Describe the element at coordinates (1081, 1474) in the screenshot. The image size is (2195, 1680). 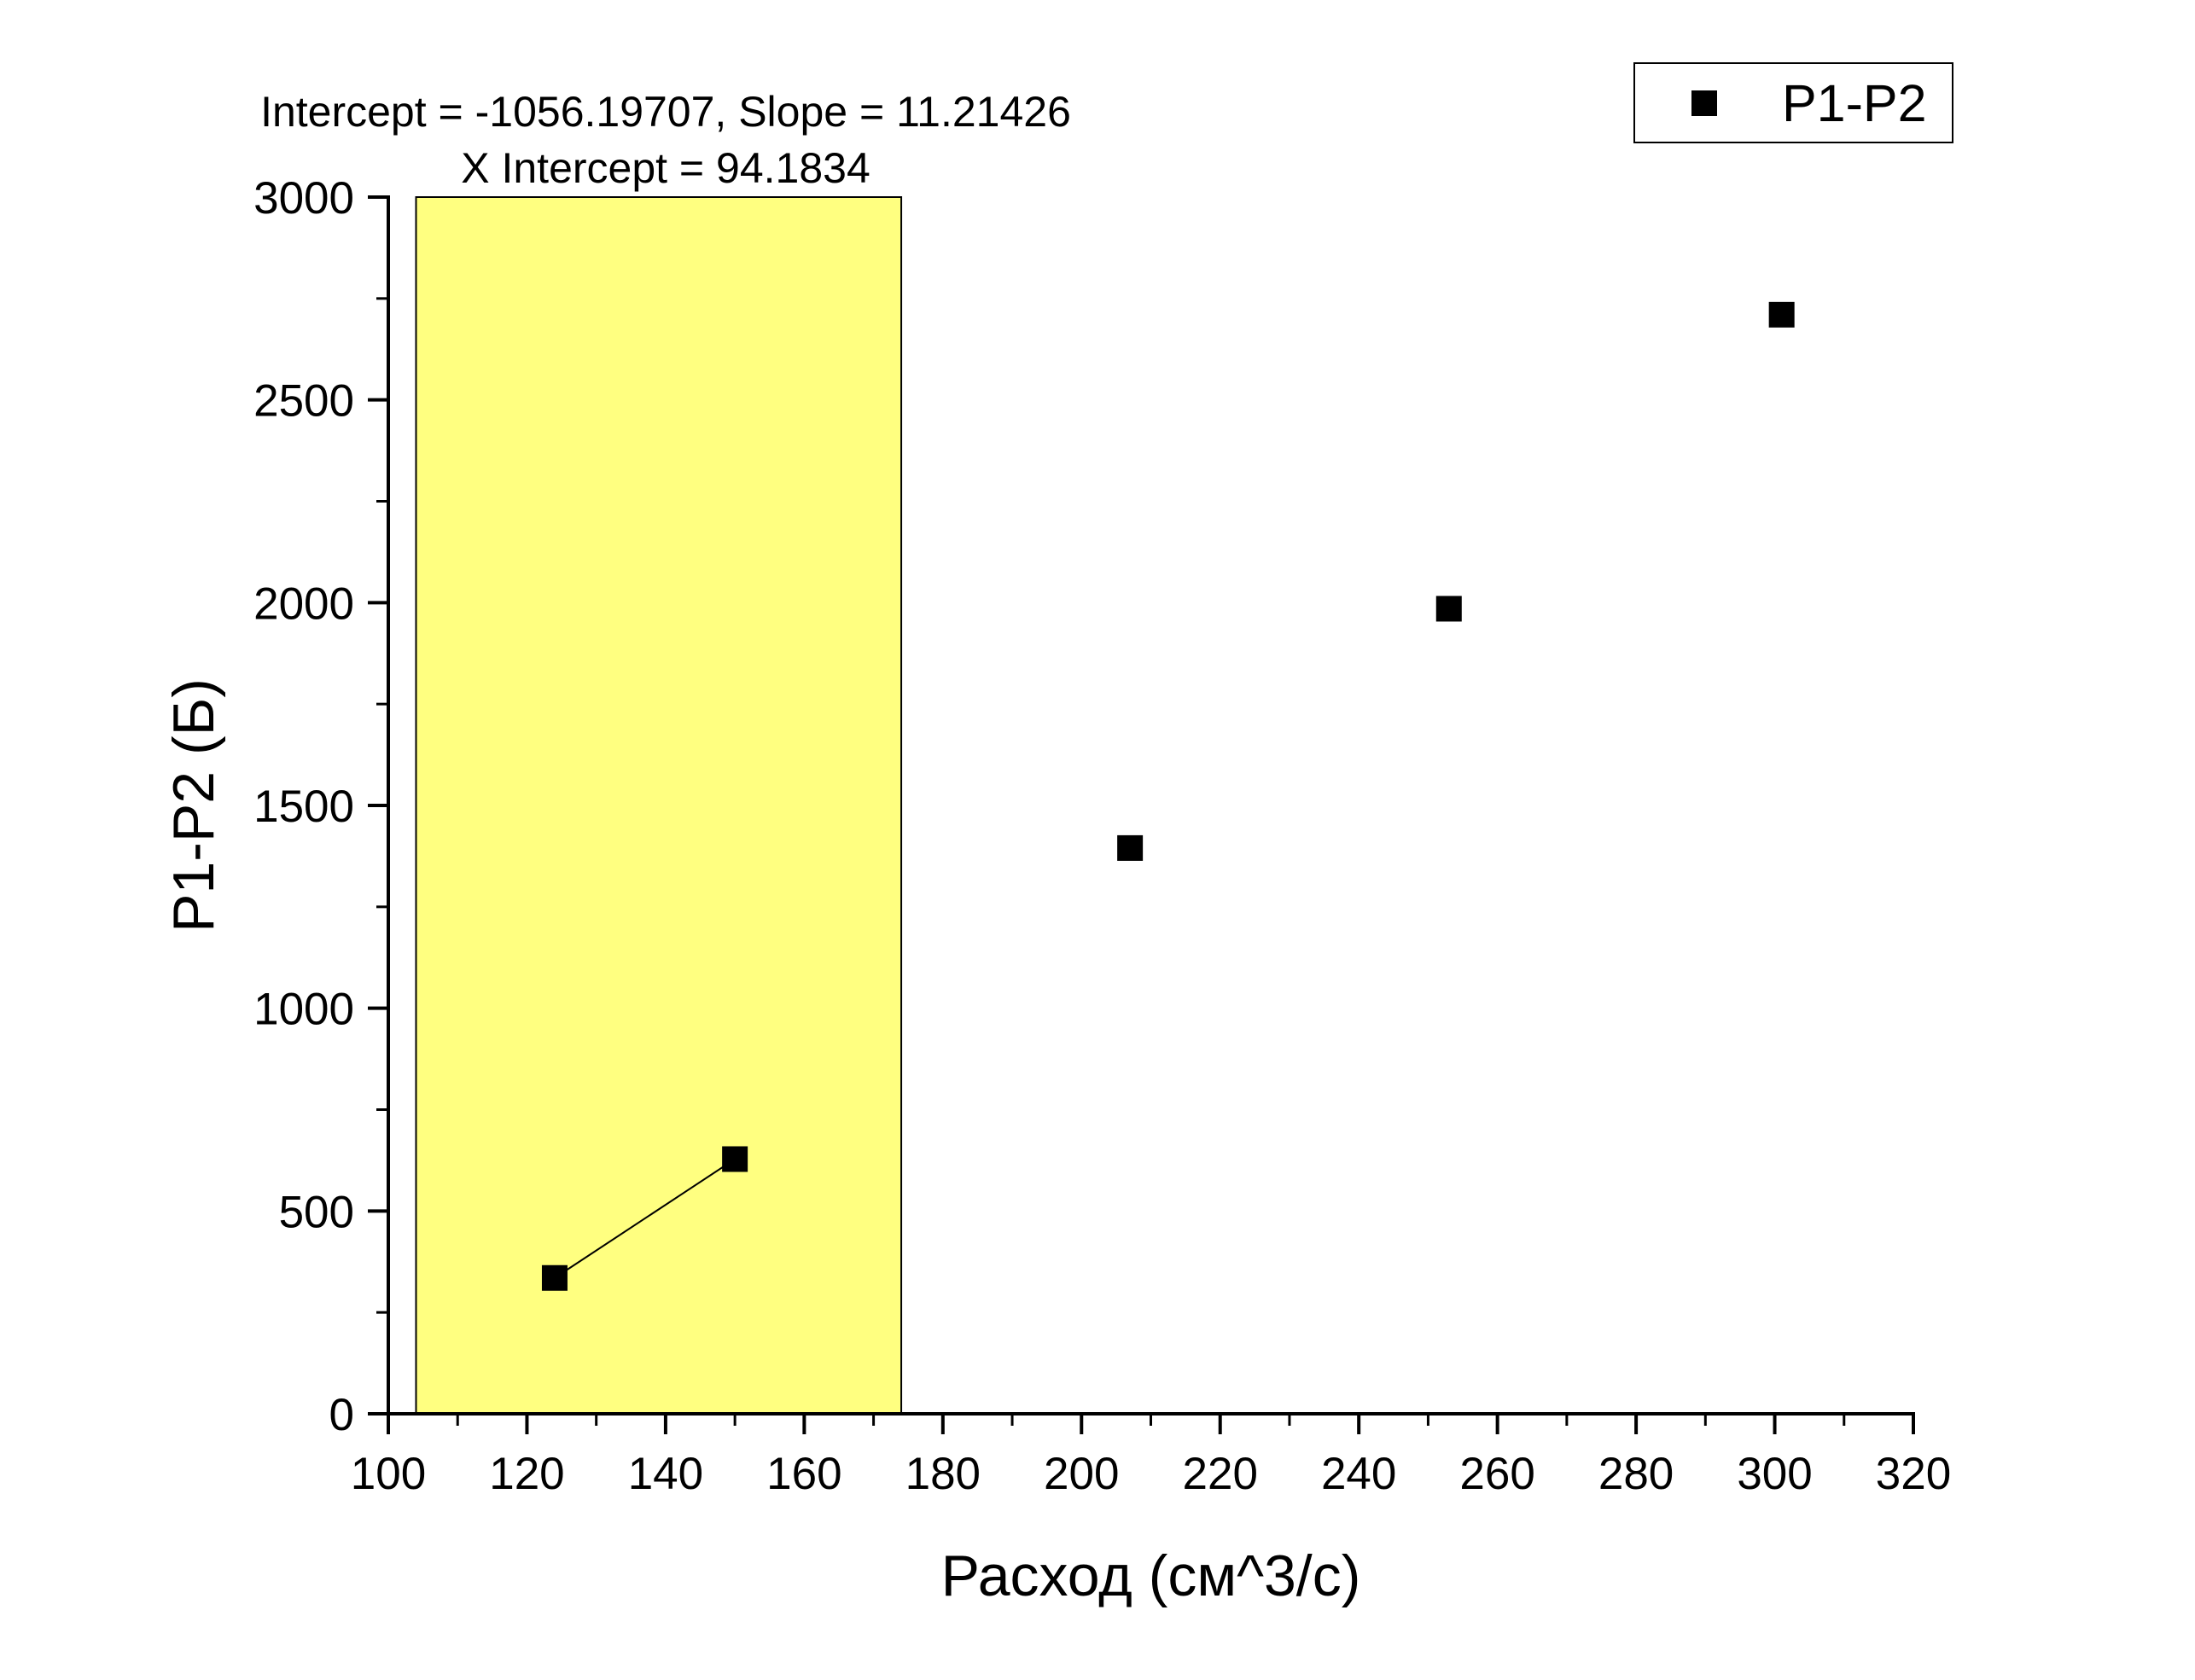
I see `x-tick-label: 200` at that location.